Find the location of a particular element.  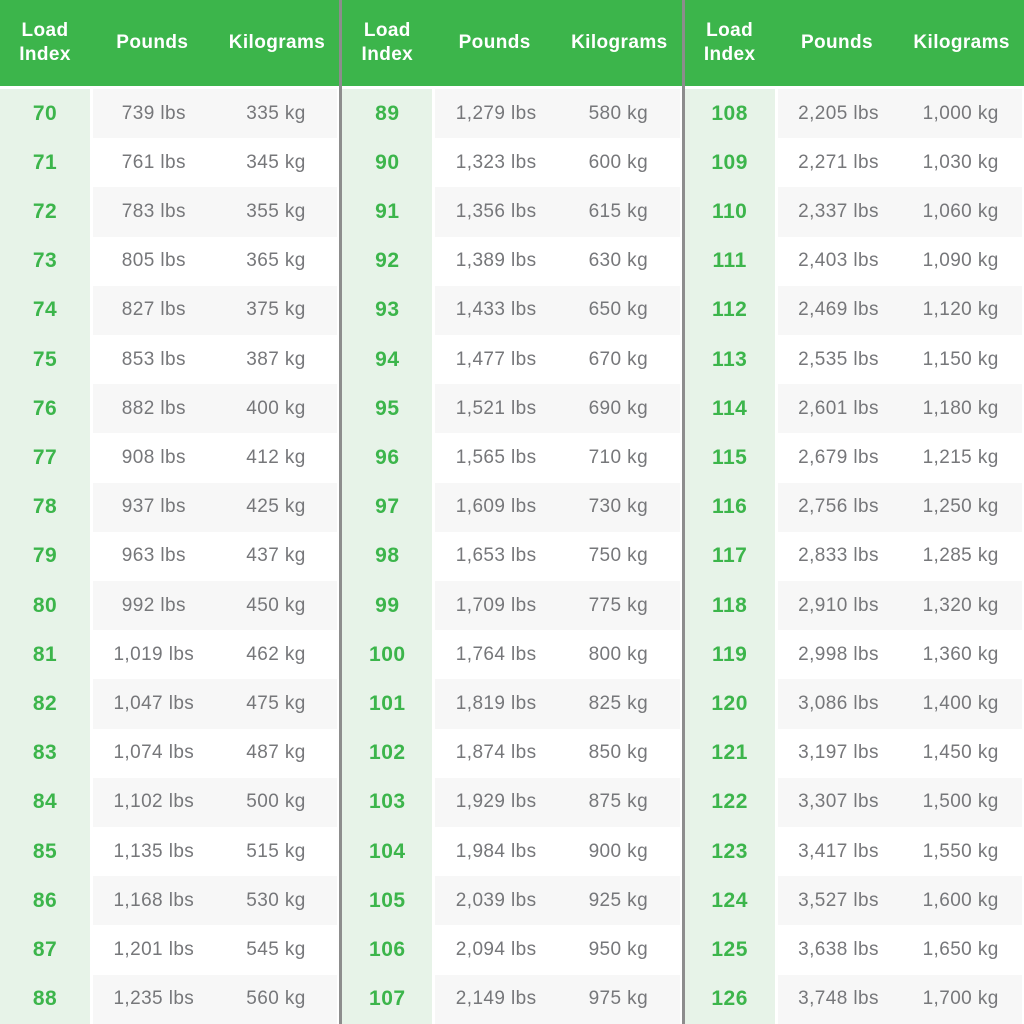

pounds-cell: 2,271 lbs is located at coordinates (837, 163).